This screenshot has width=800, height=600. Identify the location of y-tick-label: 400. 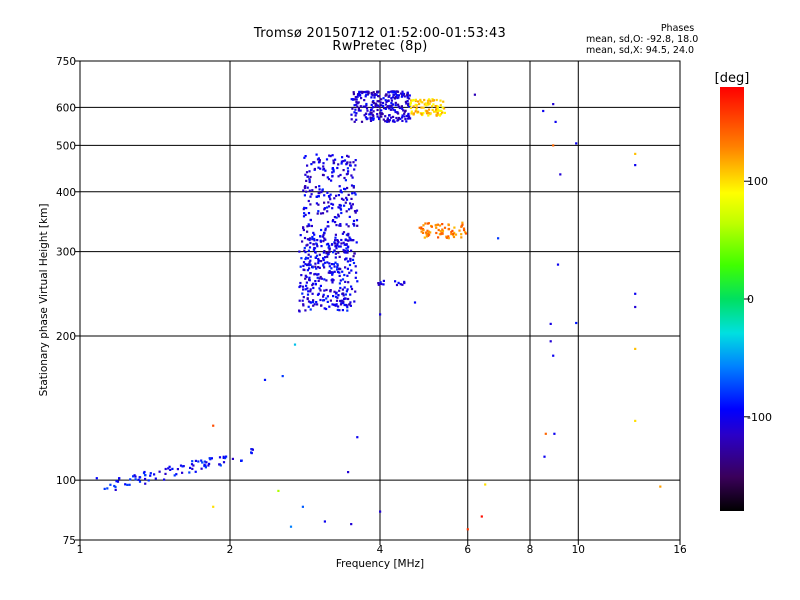
(66, 193).